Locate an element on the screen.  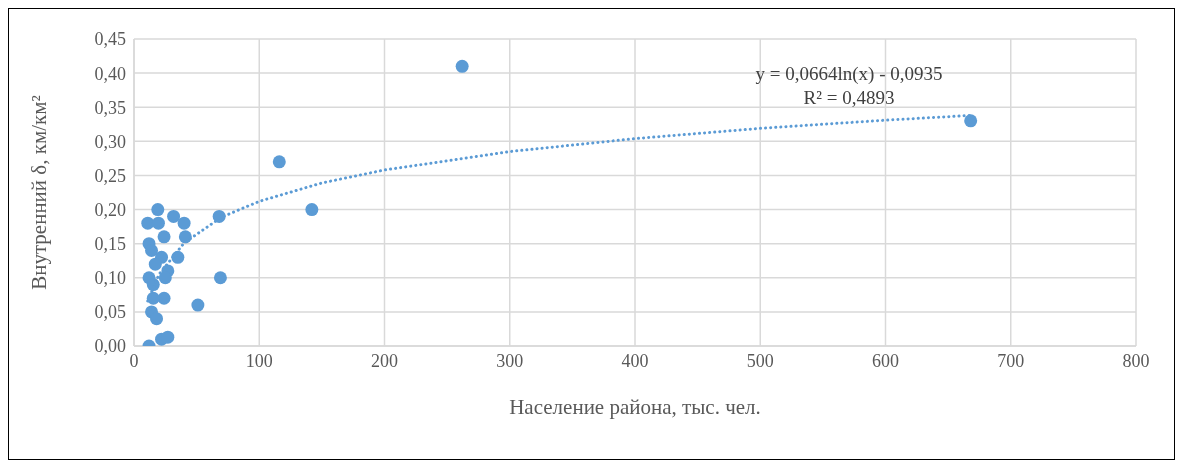
y-tick-label: 0,15 is located at coordinates (110, 244).